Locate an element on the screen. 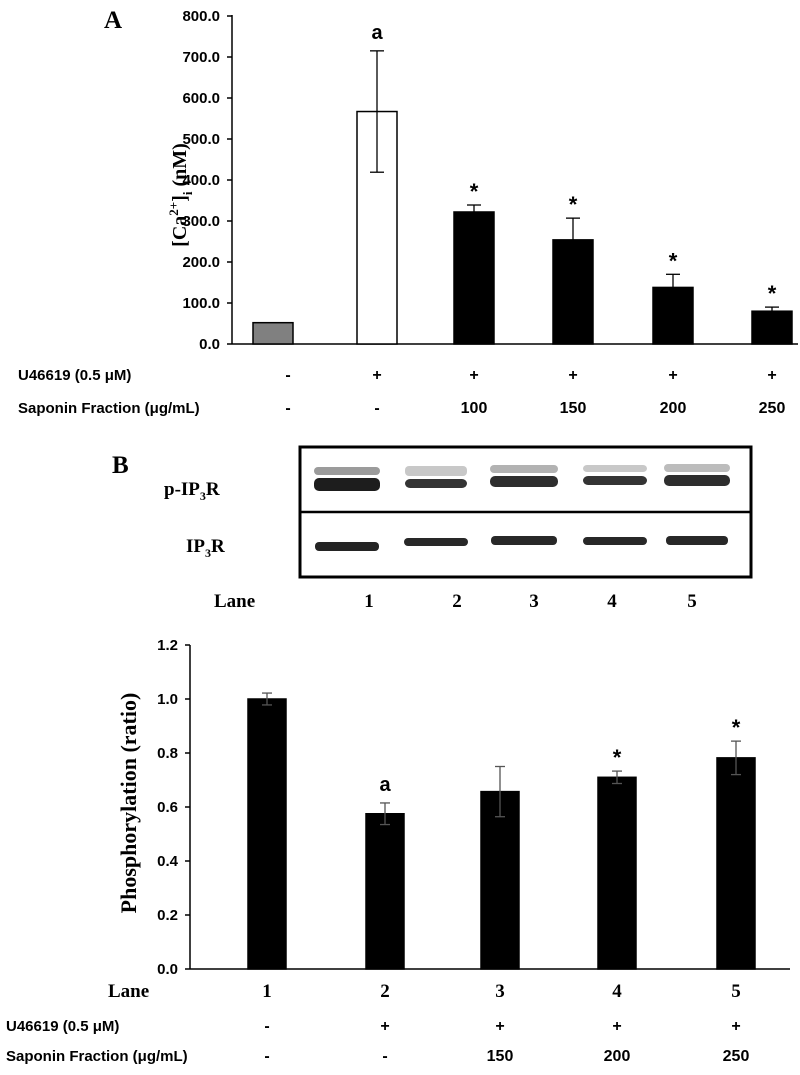  y-tick-label: 0.2 is located at coordinates (167, 915).